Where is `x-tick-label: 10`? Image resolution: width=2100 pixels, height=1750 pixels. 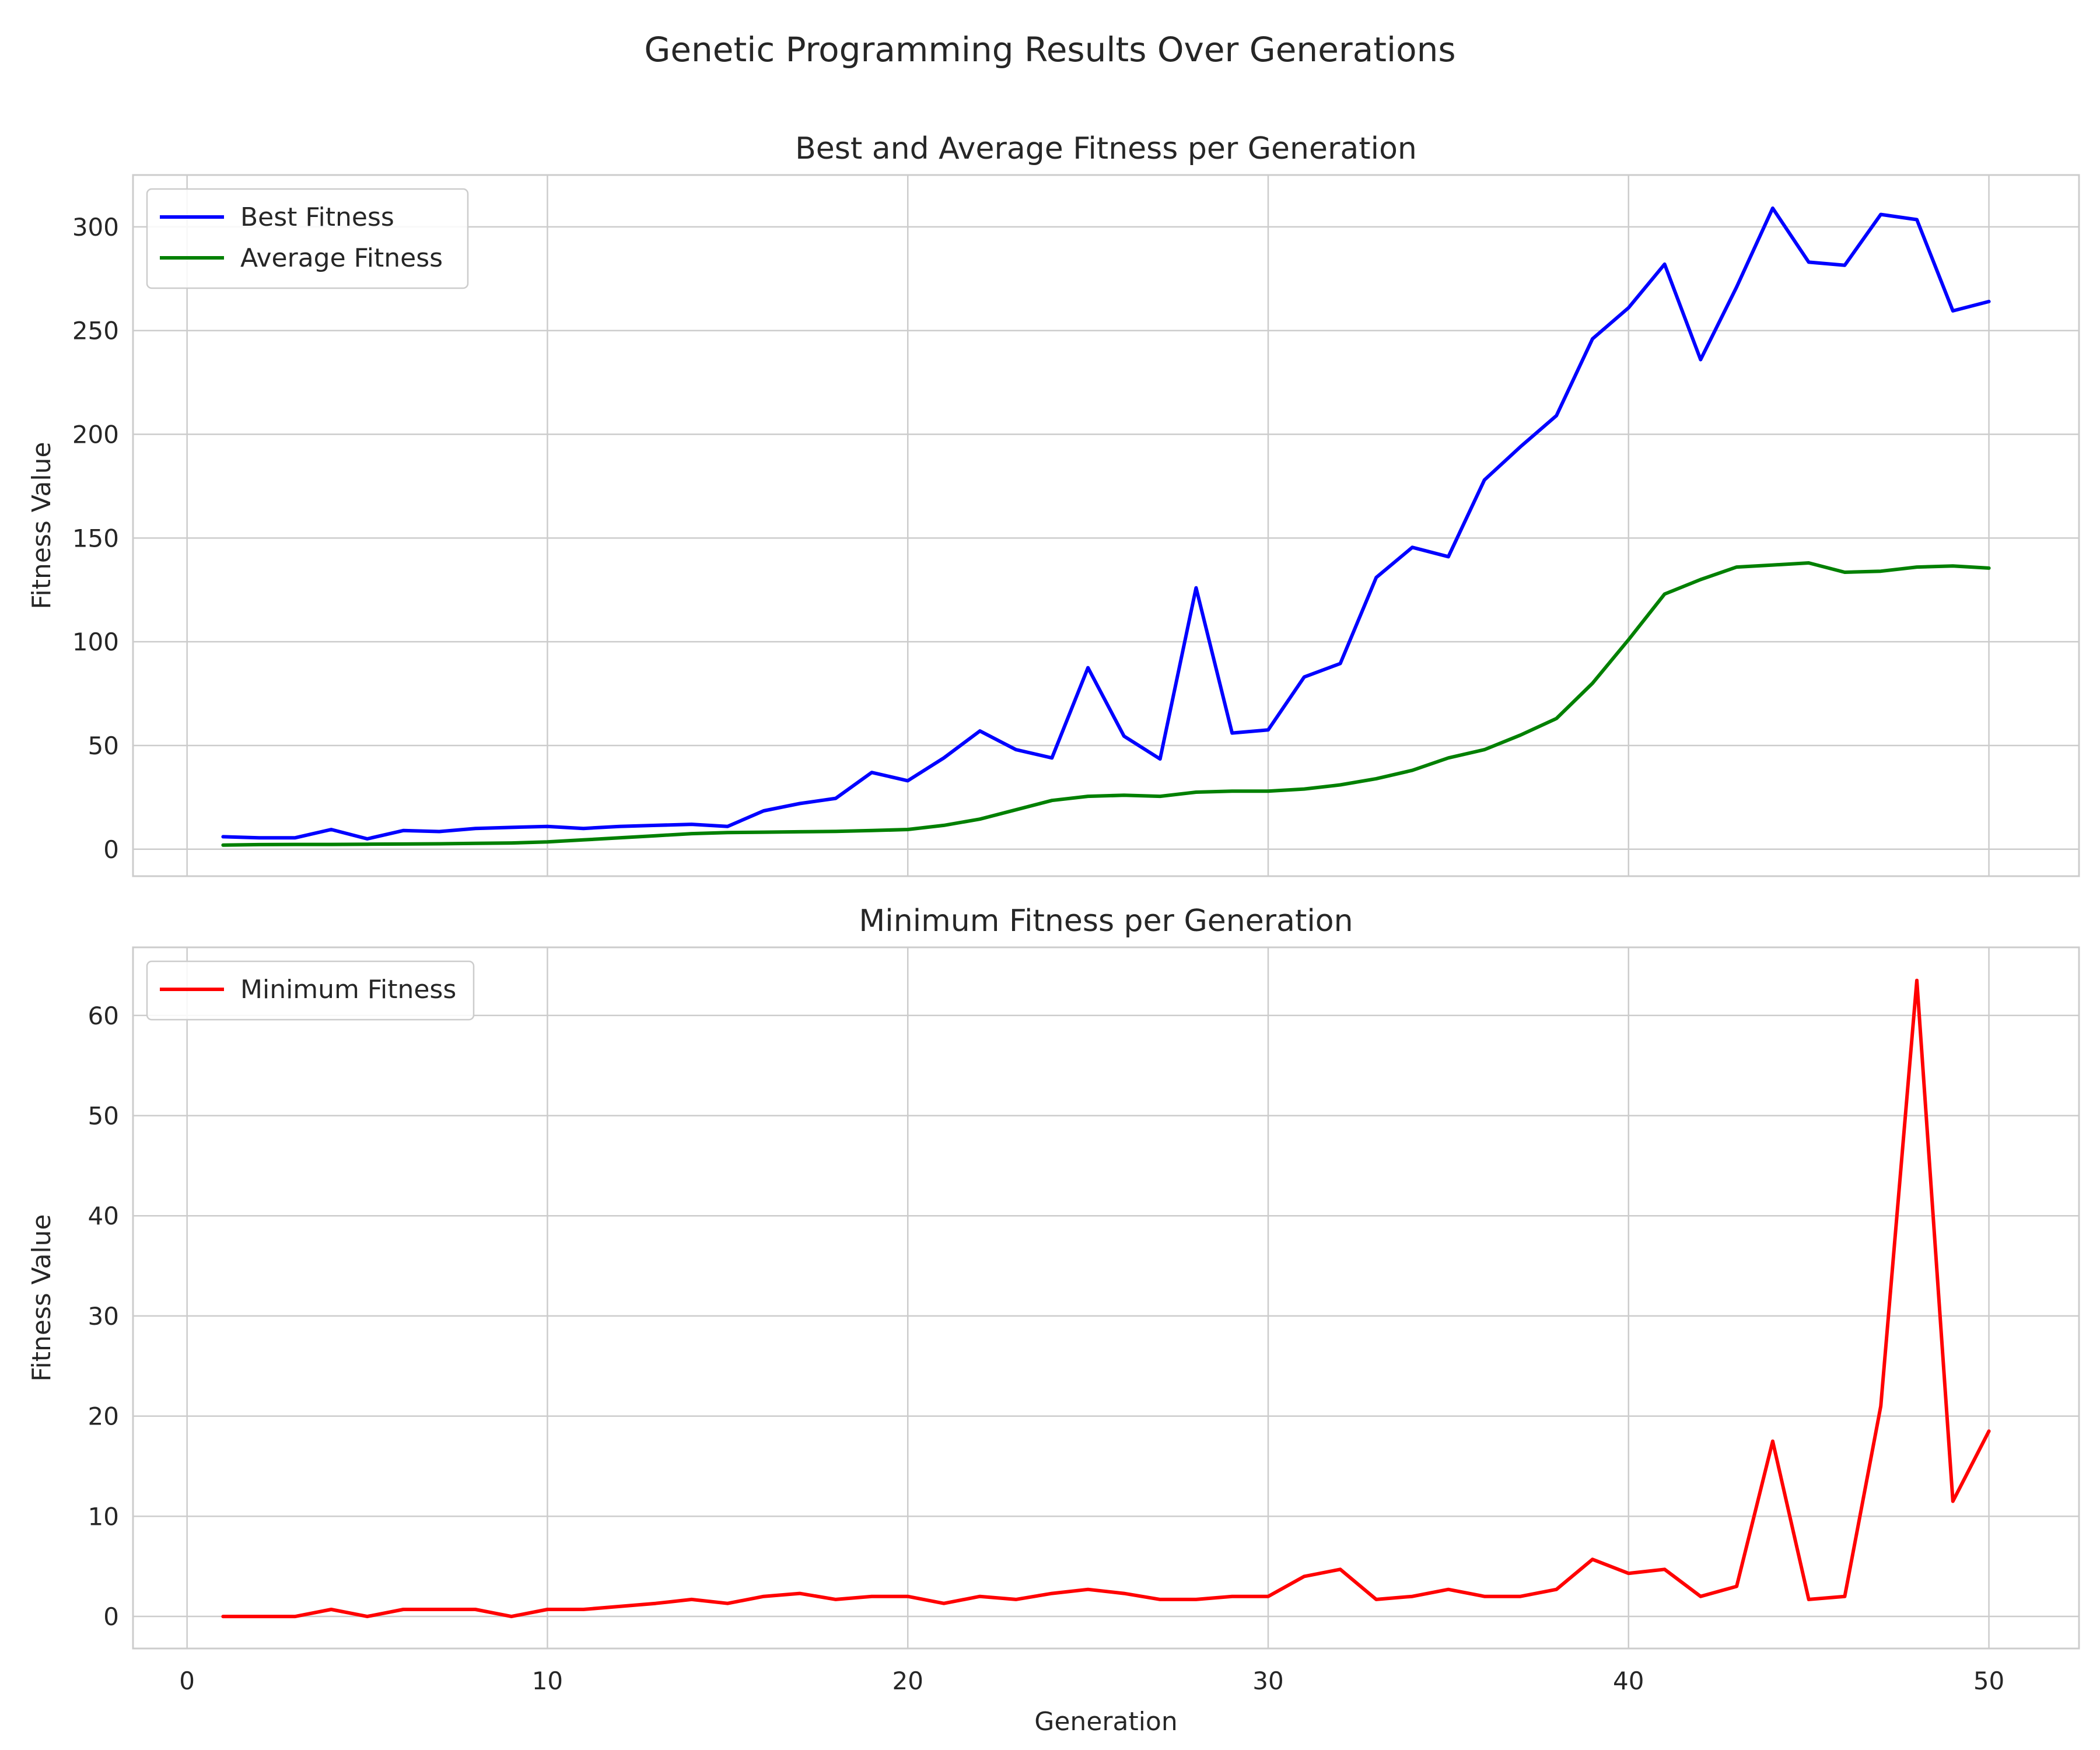
x-tick-label: 10 is located at coordinates (547, 1681).